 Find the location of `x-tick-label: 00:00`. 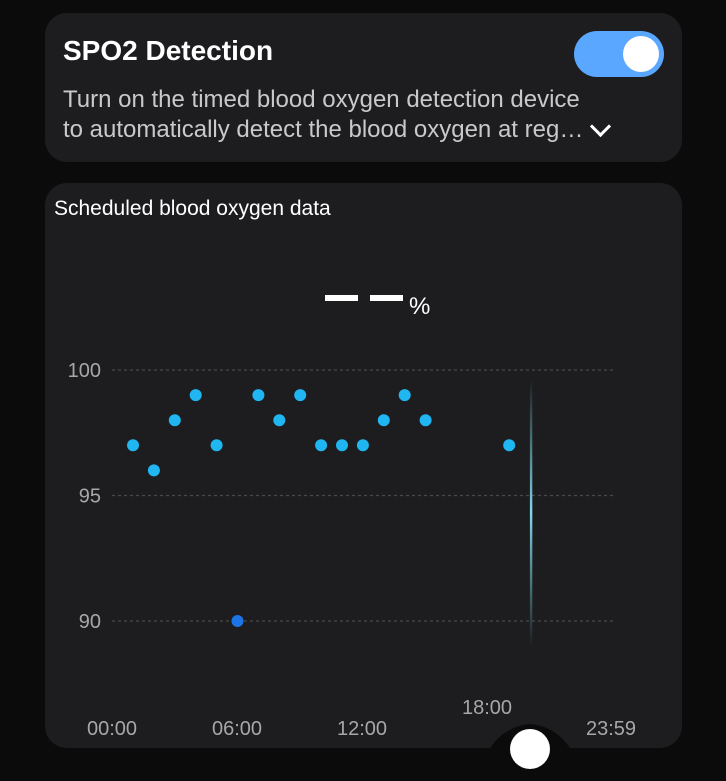

x-tick-label: 00:00 is located at coordinates (112, 729).